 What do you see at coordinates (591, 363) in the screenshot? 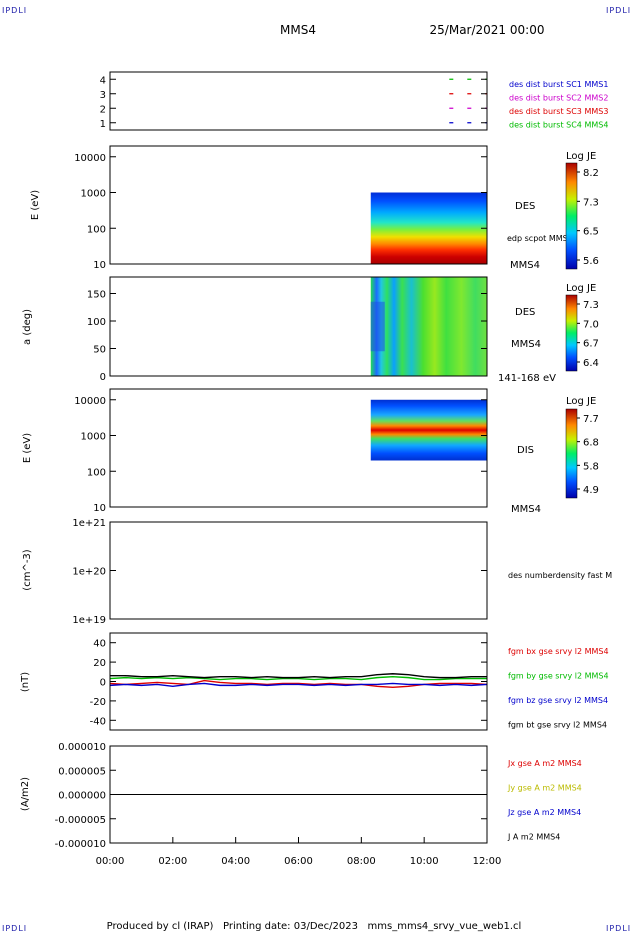
I see `colorbar-tick-label: 6.4` at bounding box center [591, 363].